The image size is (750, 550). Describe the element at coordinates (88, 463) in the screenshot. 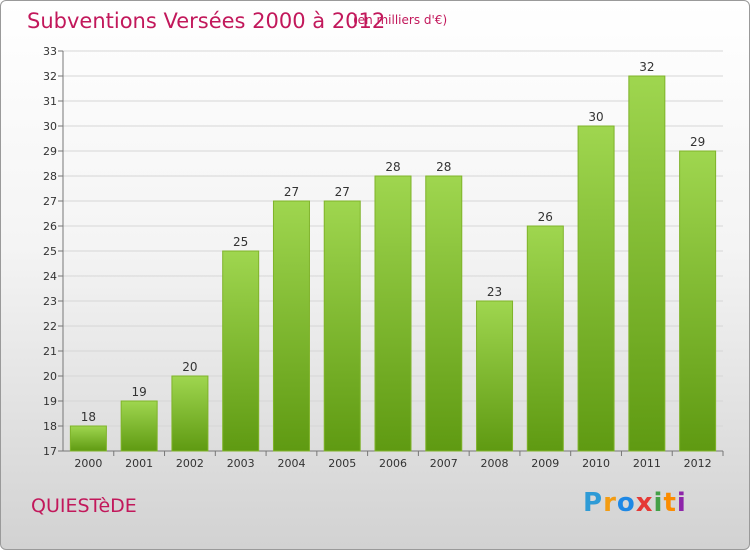

I see `x-tick-label: 2000` at that location.